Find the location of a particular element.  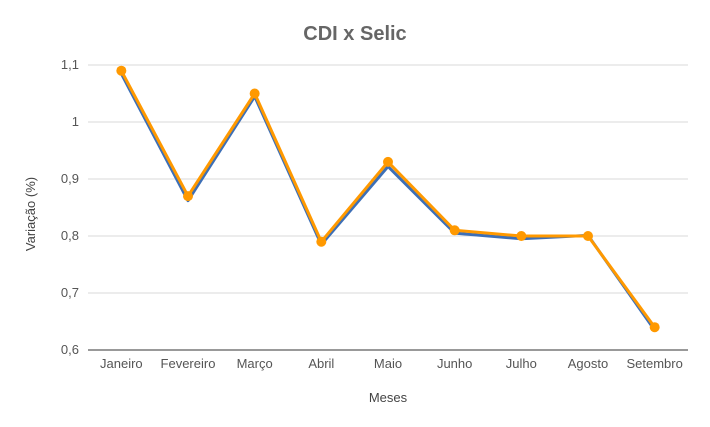

y-axis-label: Variação (%) is located at coordinates (30, 214).